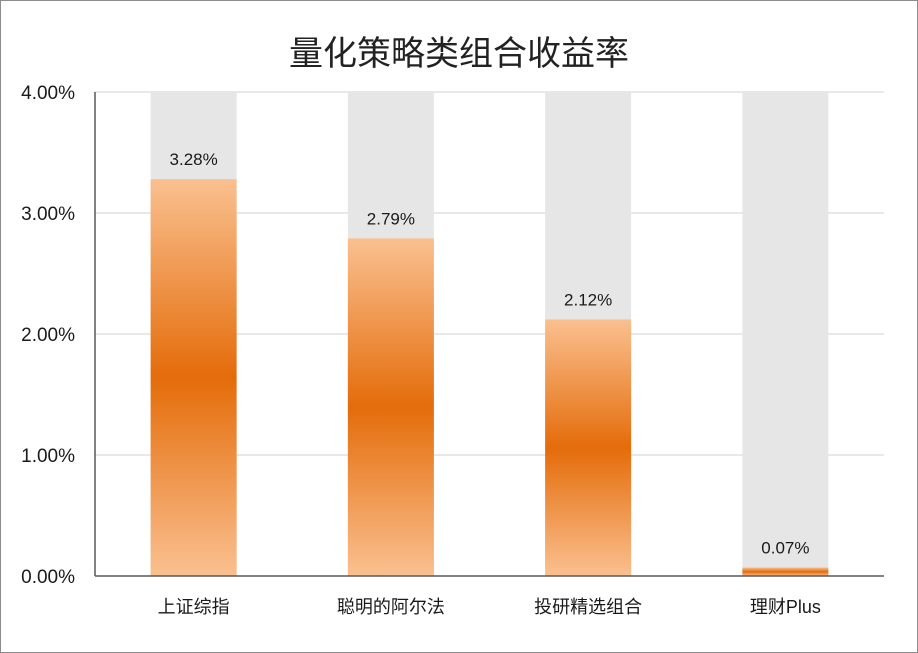 The image size is (918, 653). Describe the element at coordinates (785, 607) in the screenshot. I see `x-tick-label: 理财Plus` at that location.